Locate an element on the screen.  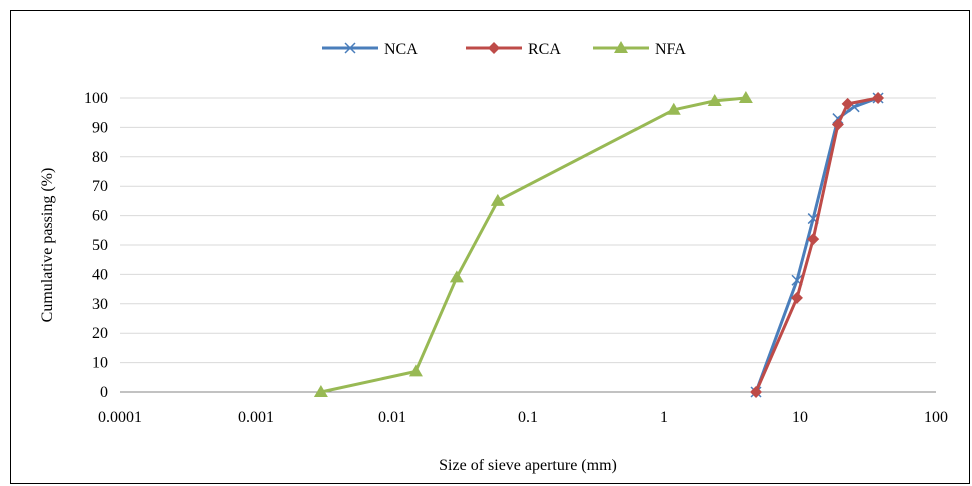
y-tick-label: 50 is located at coordinates (100, 245).